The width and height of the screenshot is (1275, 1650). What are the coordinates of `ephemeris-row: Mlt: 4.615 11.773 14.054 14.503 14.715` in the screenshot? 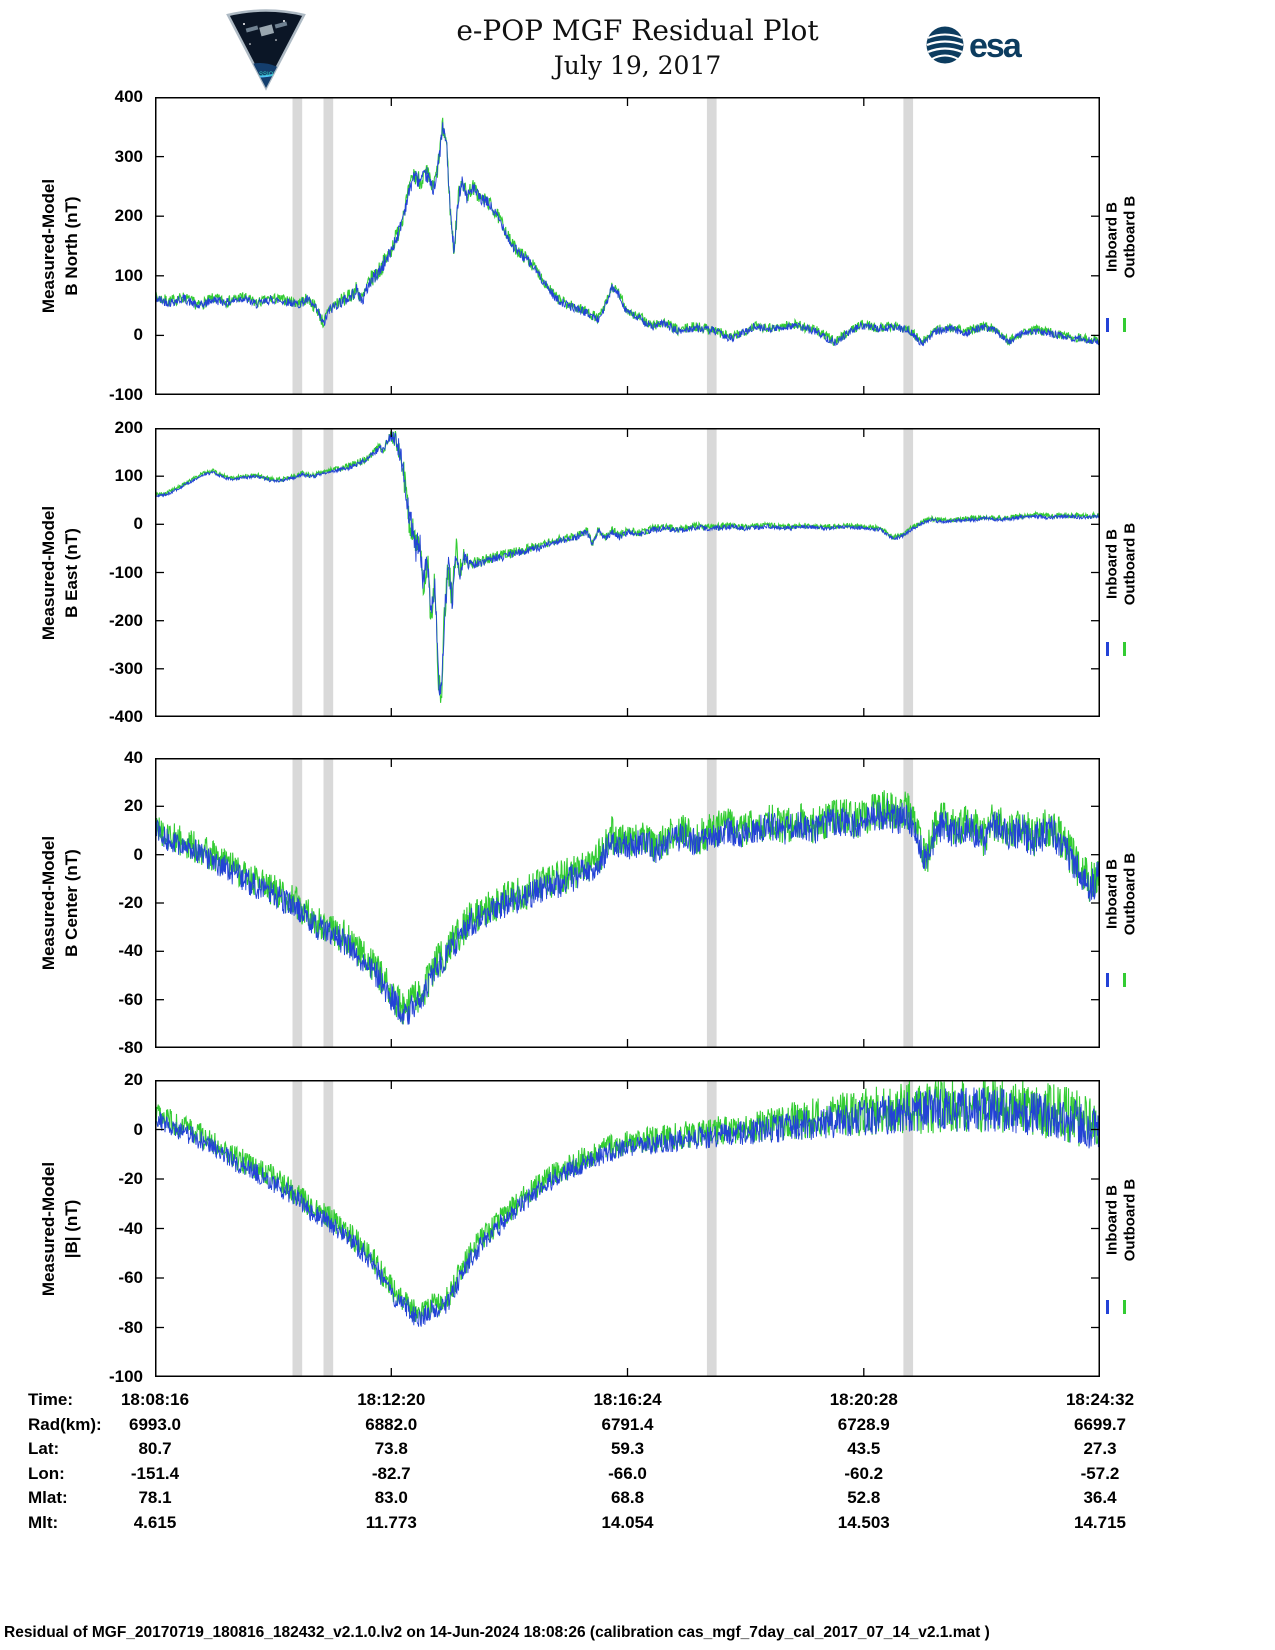 It's located at (637, 1525).